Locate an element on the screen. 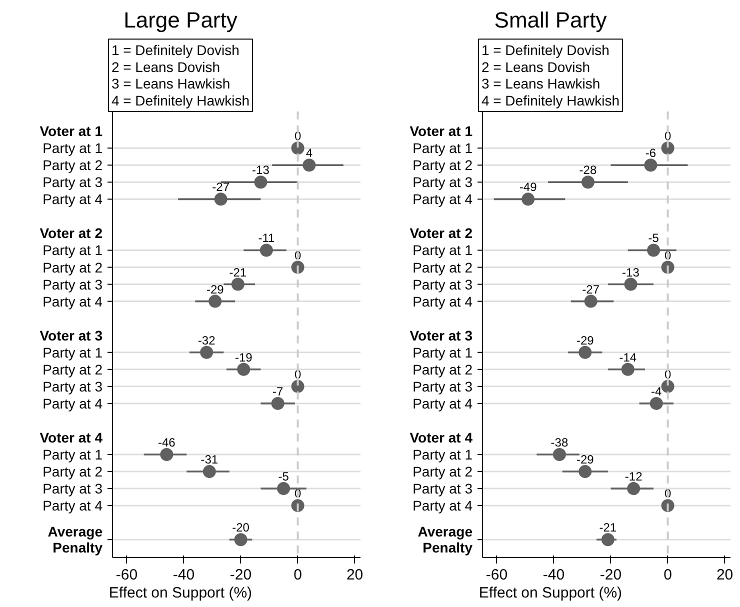 This screenshot has height=607, width=740. y-tick-label: Voter at 4 is located at coordinates (71, 437).